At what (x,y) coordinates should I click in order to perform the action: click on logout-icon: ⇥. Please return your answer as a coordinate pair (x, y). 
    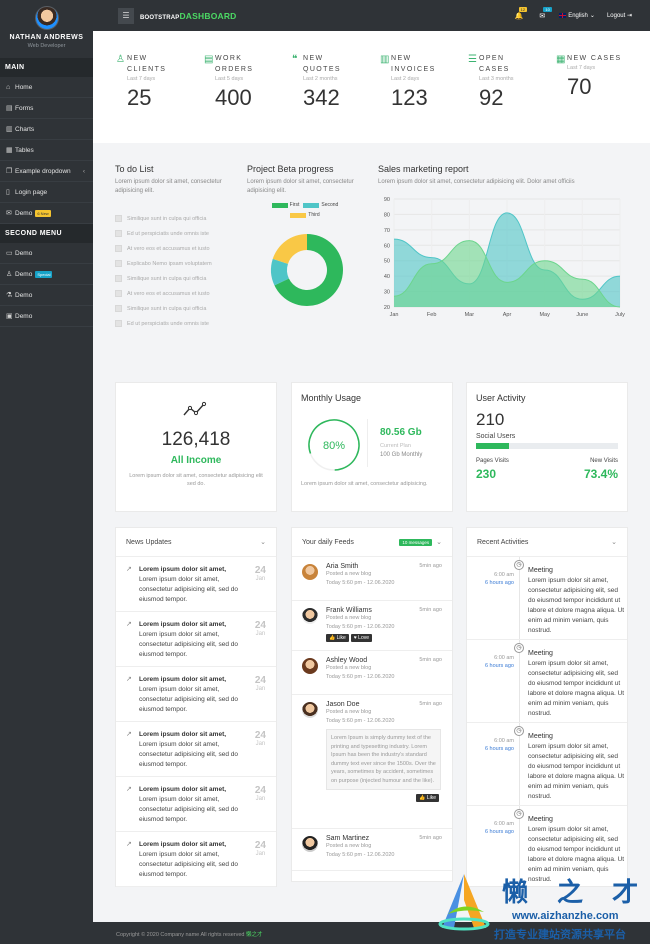
    Looking at the image, I should click on (629, 16).